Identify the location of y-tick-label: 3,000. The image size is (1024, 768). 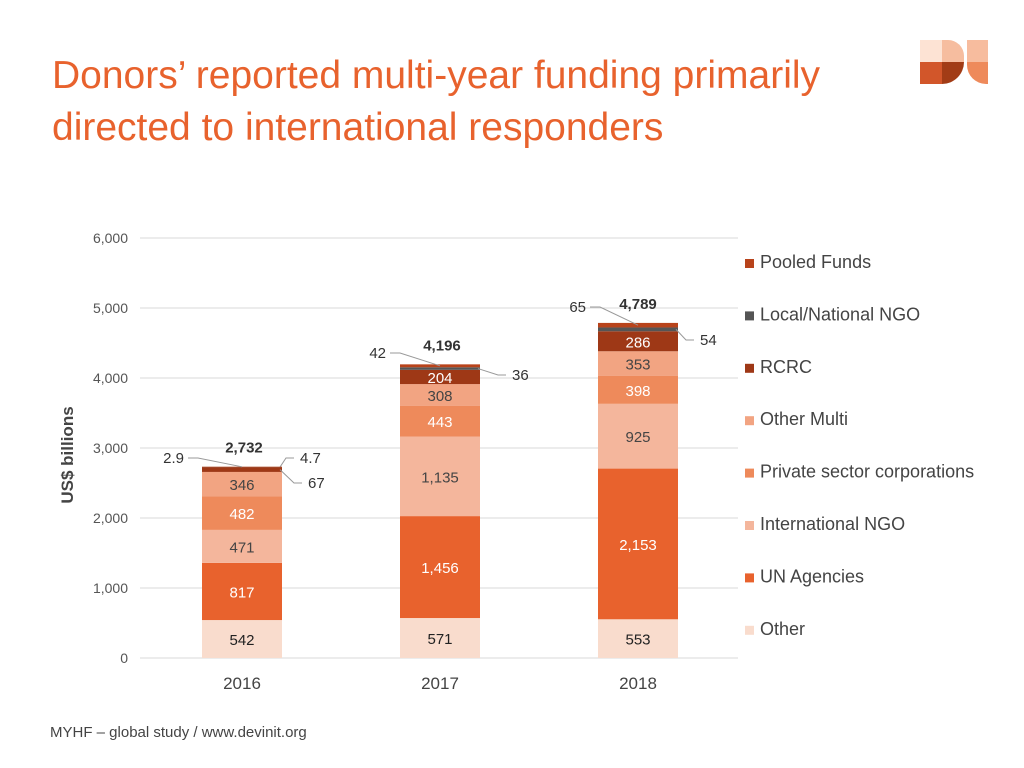
(110, 448).